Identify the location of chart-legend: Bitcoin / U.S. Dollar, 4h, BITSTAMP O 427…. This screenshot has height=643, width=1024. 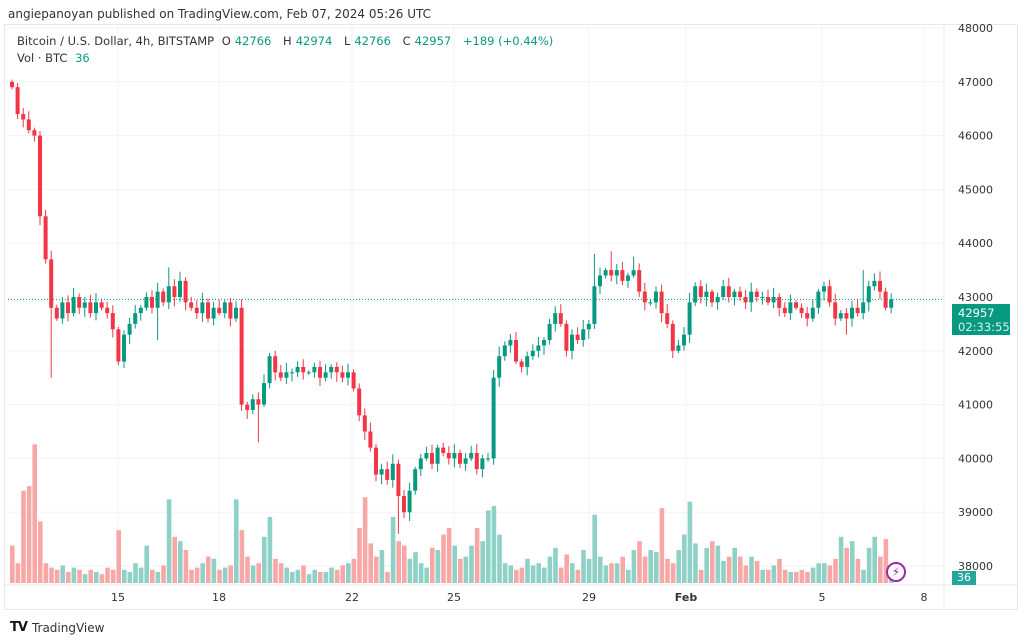
(287, 50).